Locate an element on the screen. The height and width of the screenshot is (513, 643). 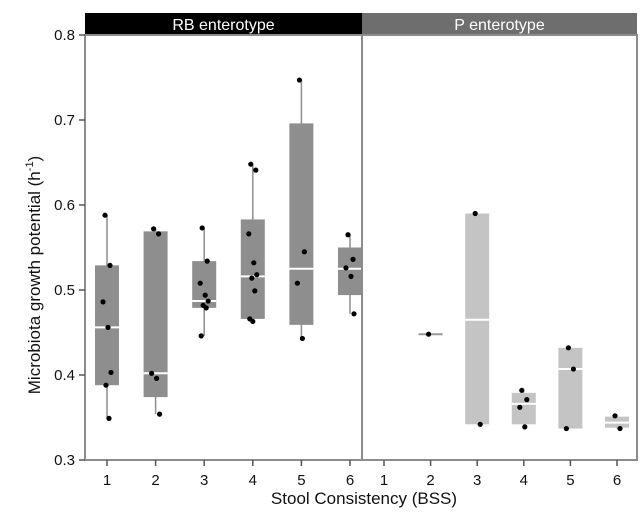
y-axis-label-close: ) is located at coordinates (34, 159).